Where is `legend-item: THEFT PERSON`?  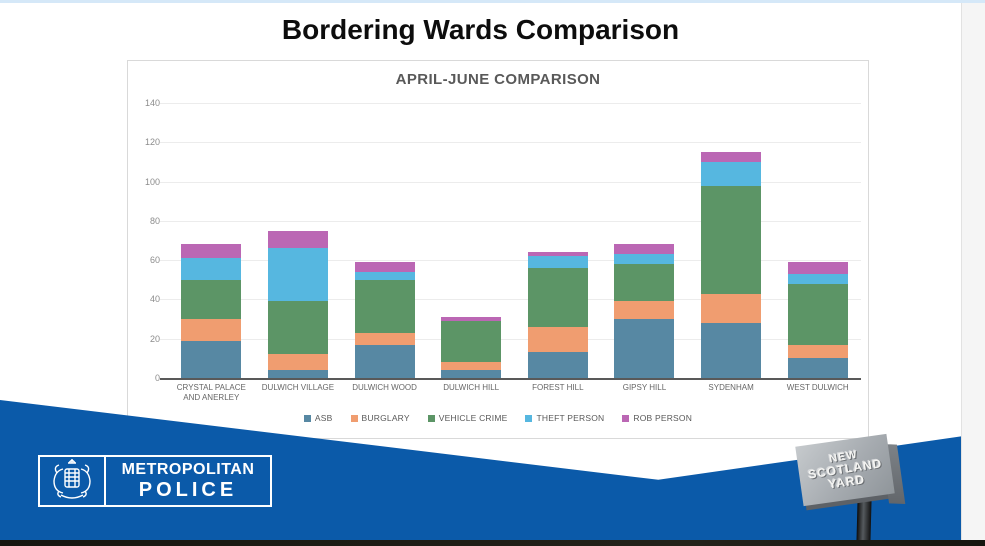
legend-item: THEFT PERSON is located at coordinates (564, 418).